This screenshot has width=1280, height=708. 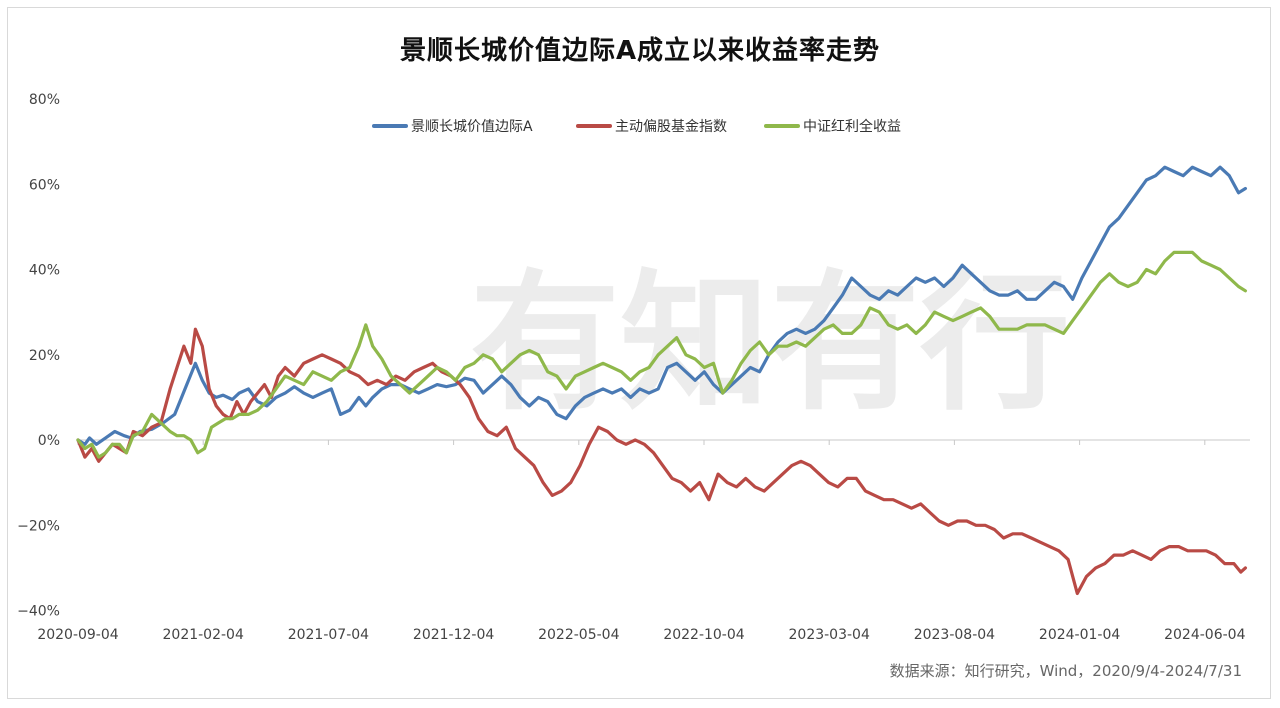 I want to click on data-source-note: 数据来源：知行研究，Wind，2020/9/4-2024/7/31, so click(x=1065, y=671).